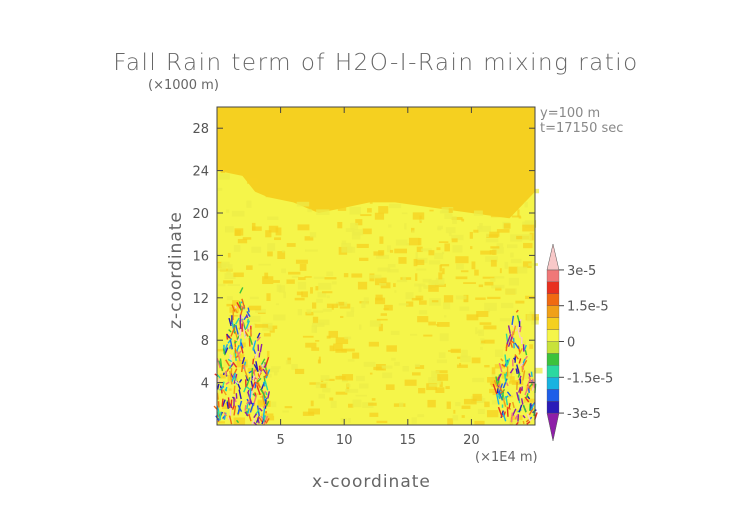 This screenshot has height=532, width=752. What do you see at coordinates (590, 378) in the screenshot?
I see `colorbar-tick-label: -1.5e-5` at bounding box center [590, 378].